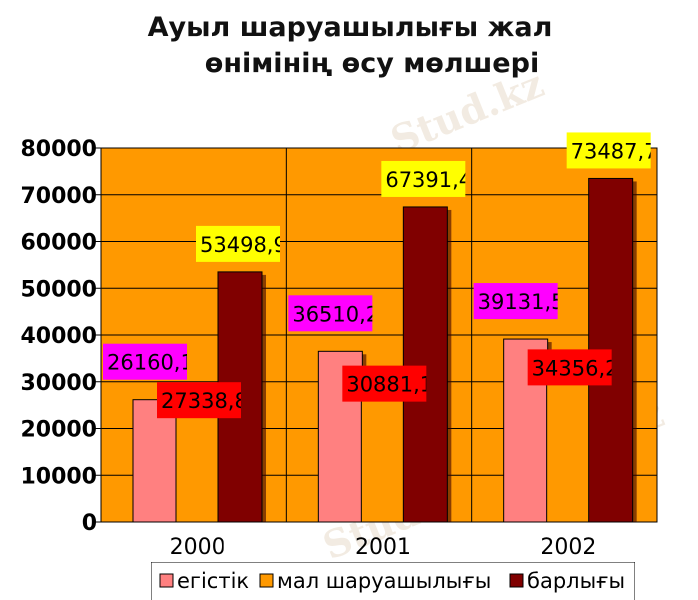 This screenshot has height=600, width=698. I want to click on data-label: 36510,2, so click(335, 314).